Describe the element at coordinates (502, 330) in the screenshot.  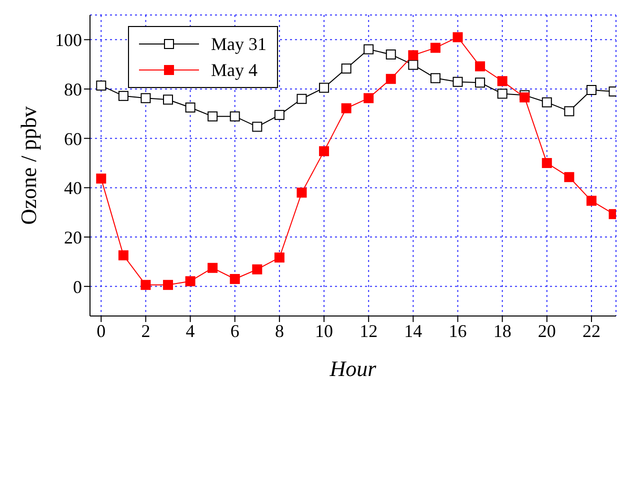
I see `x-tick-label: 18` at that location.